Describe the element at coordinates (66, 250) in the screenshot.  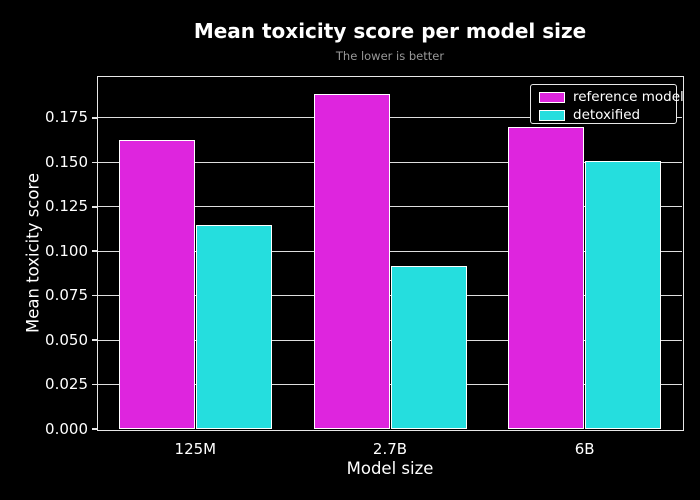
I see `y-tick-label: 0.100` at that location.